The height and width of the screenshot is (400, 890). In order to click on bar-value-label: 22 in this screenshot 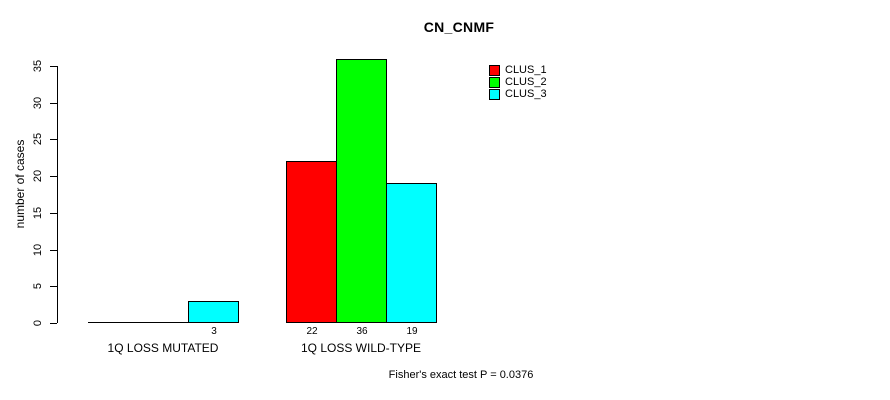, I will do `click(312, 331)`.